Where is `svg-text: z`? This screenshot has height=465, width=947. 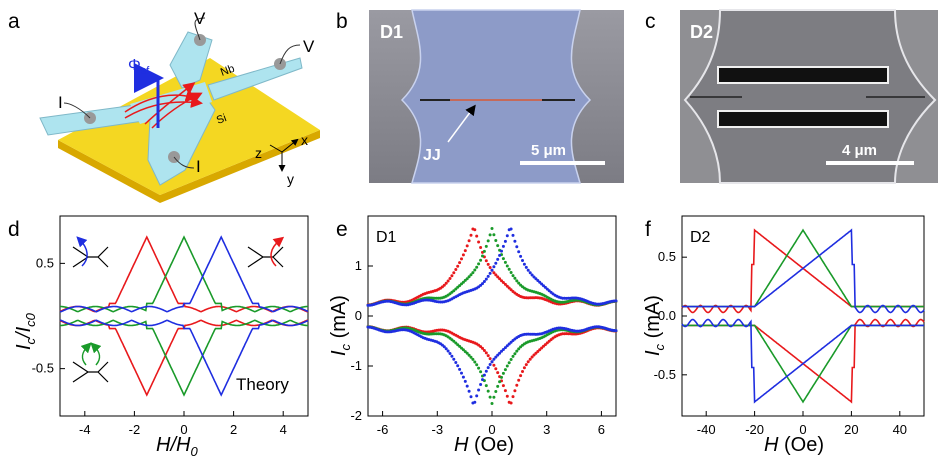 svg-text: z is located at coordinates (258, 153).